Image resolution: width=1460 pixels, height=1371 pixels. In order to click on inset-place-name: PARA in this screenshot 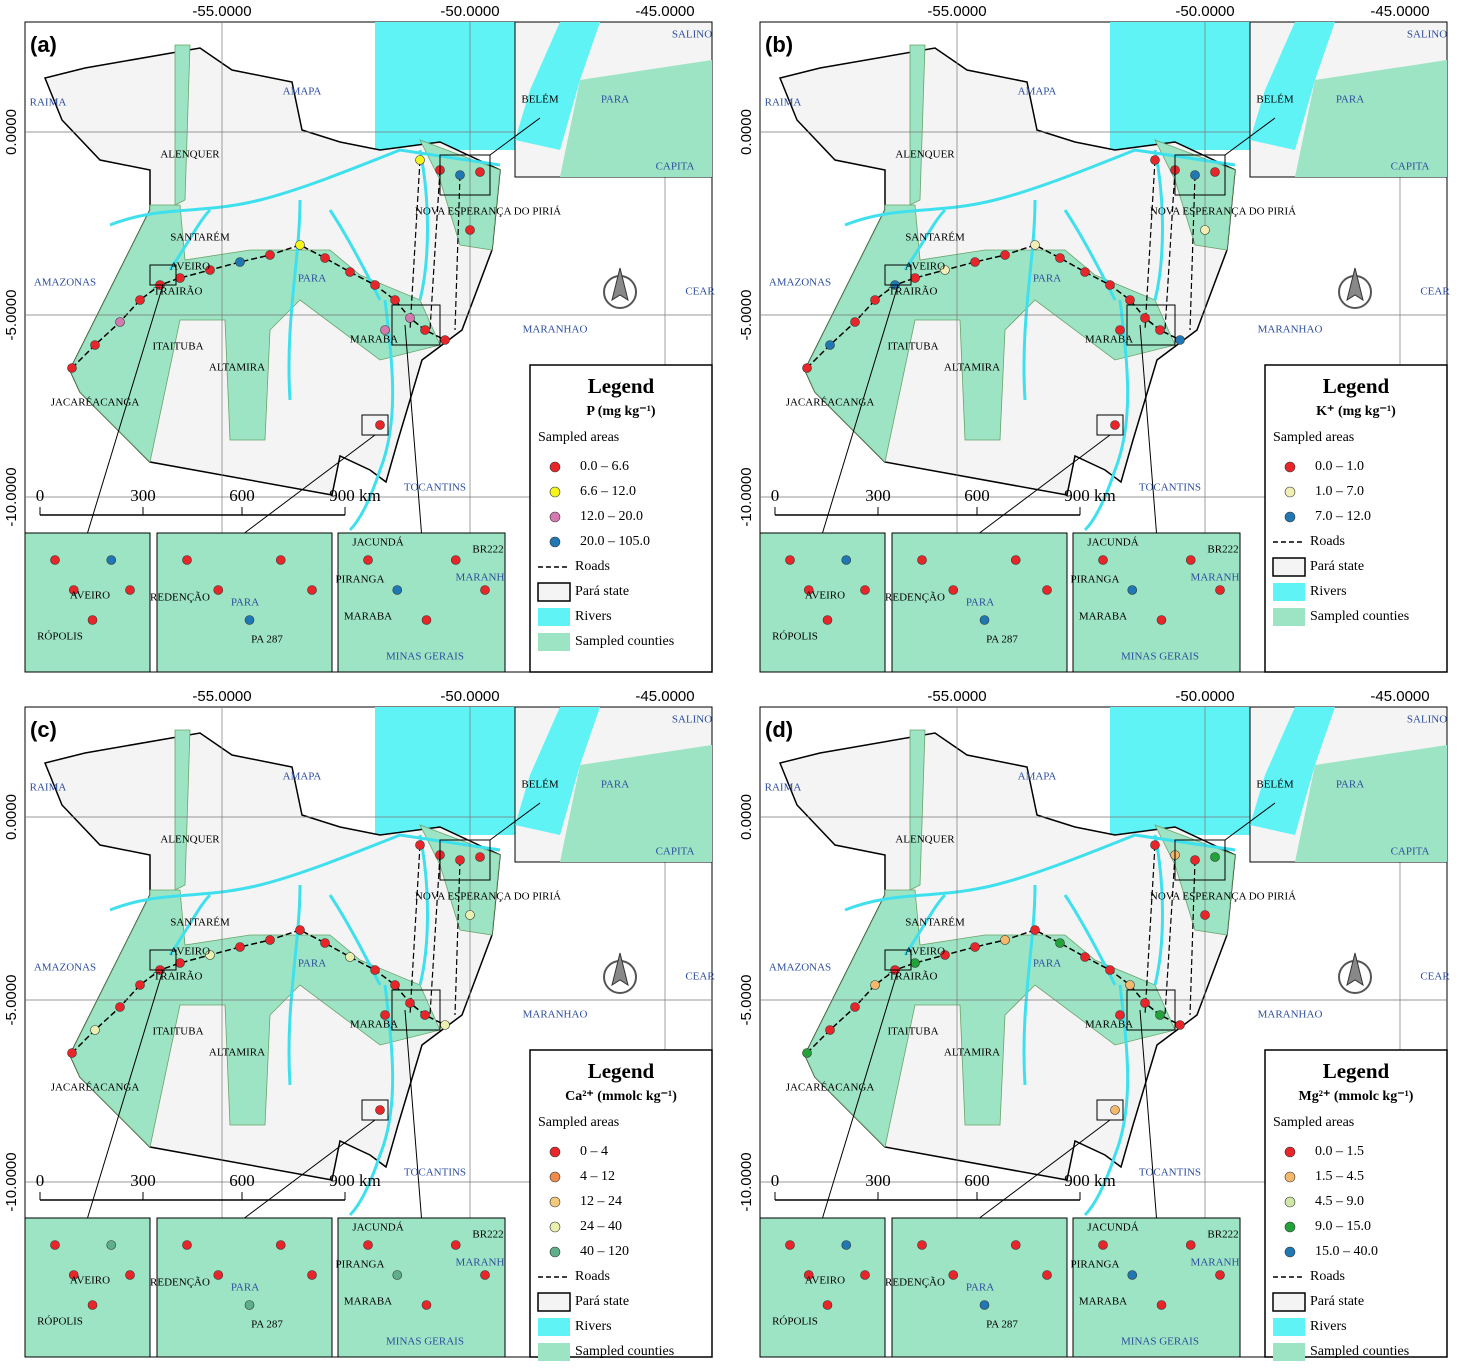, I will do `click(1350, 100)`.